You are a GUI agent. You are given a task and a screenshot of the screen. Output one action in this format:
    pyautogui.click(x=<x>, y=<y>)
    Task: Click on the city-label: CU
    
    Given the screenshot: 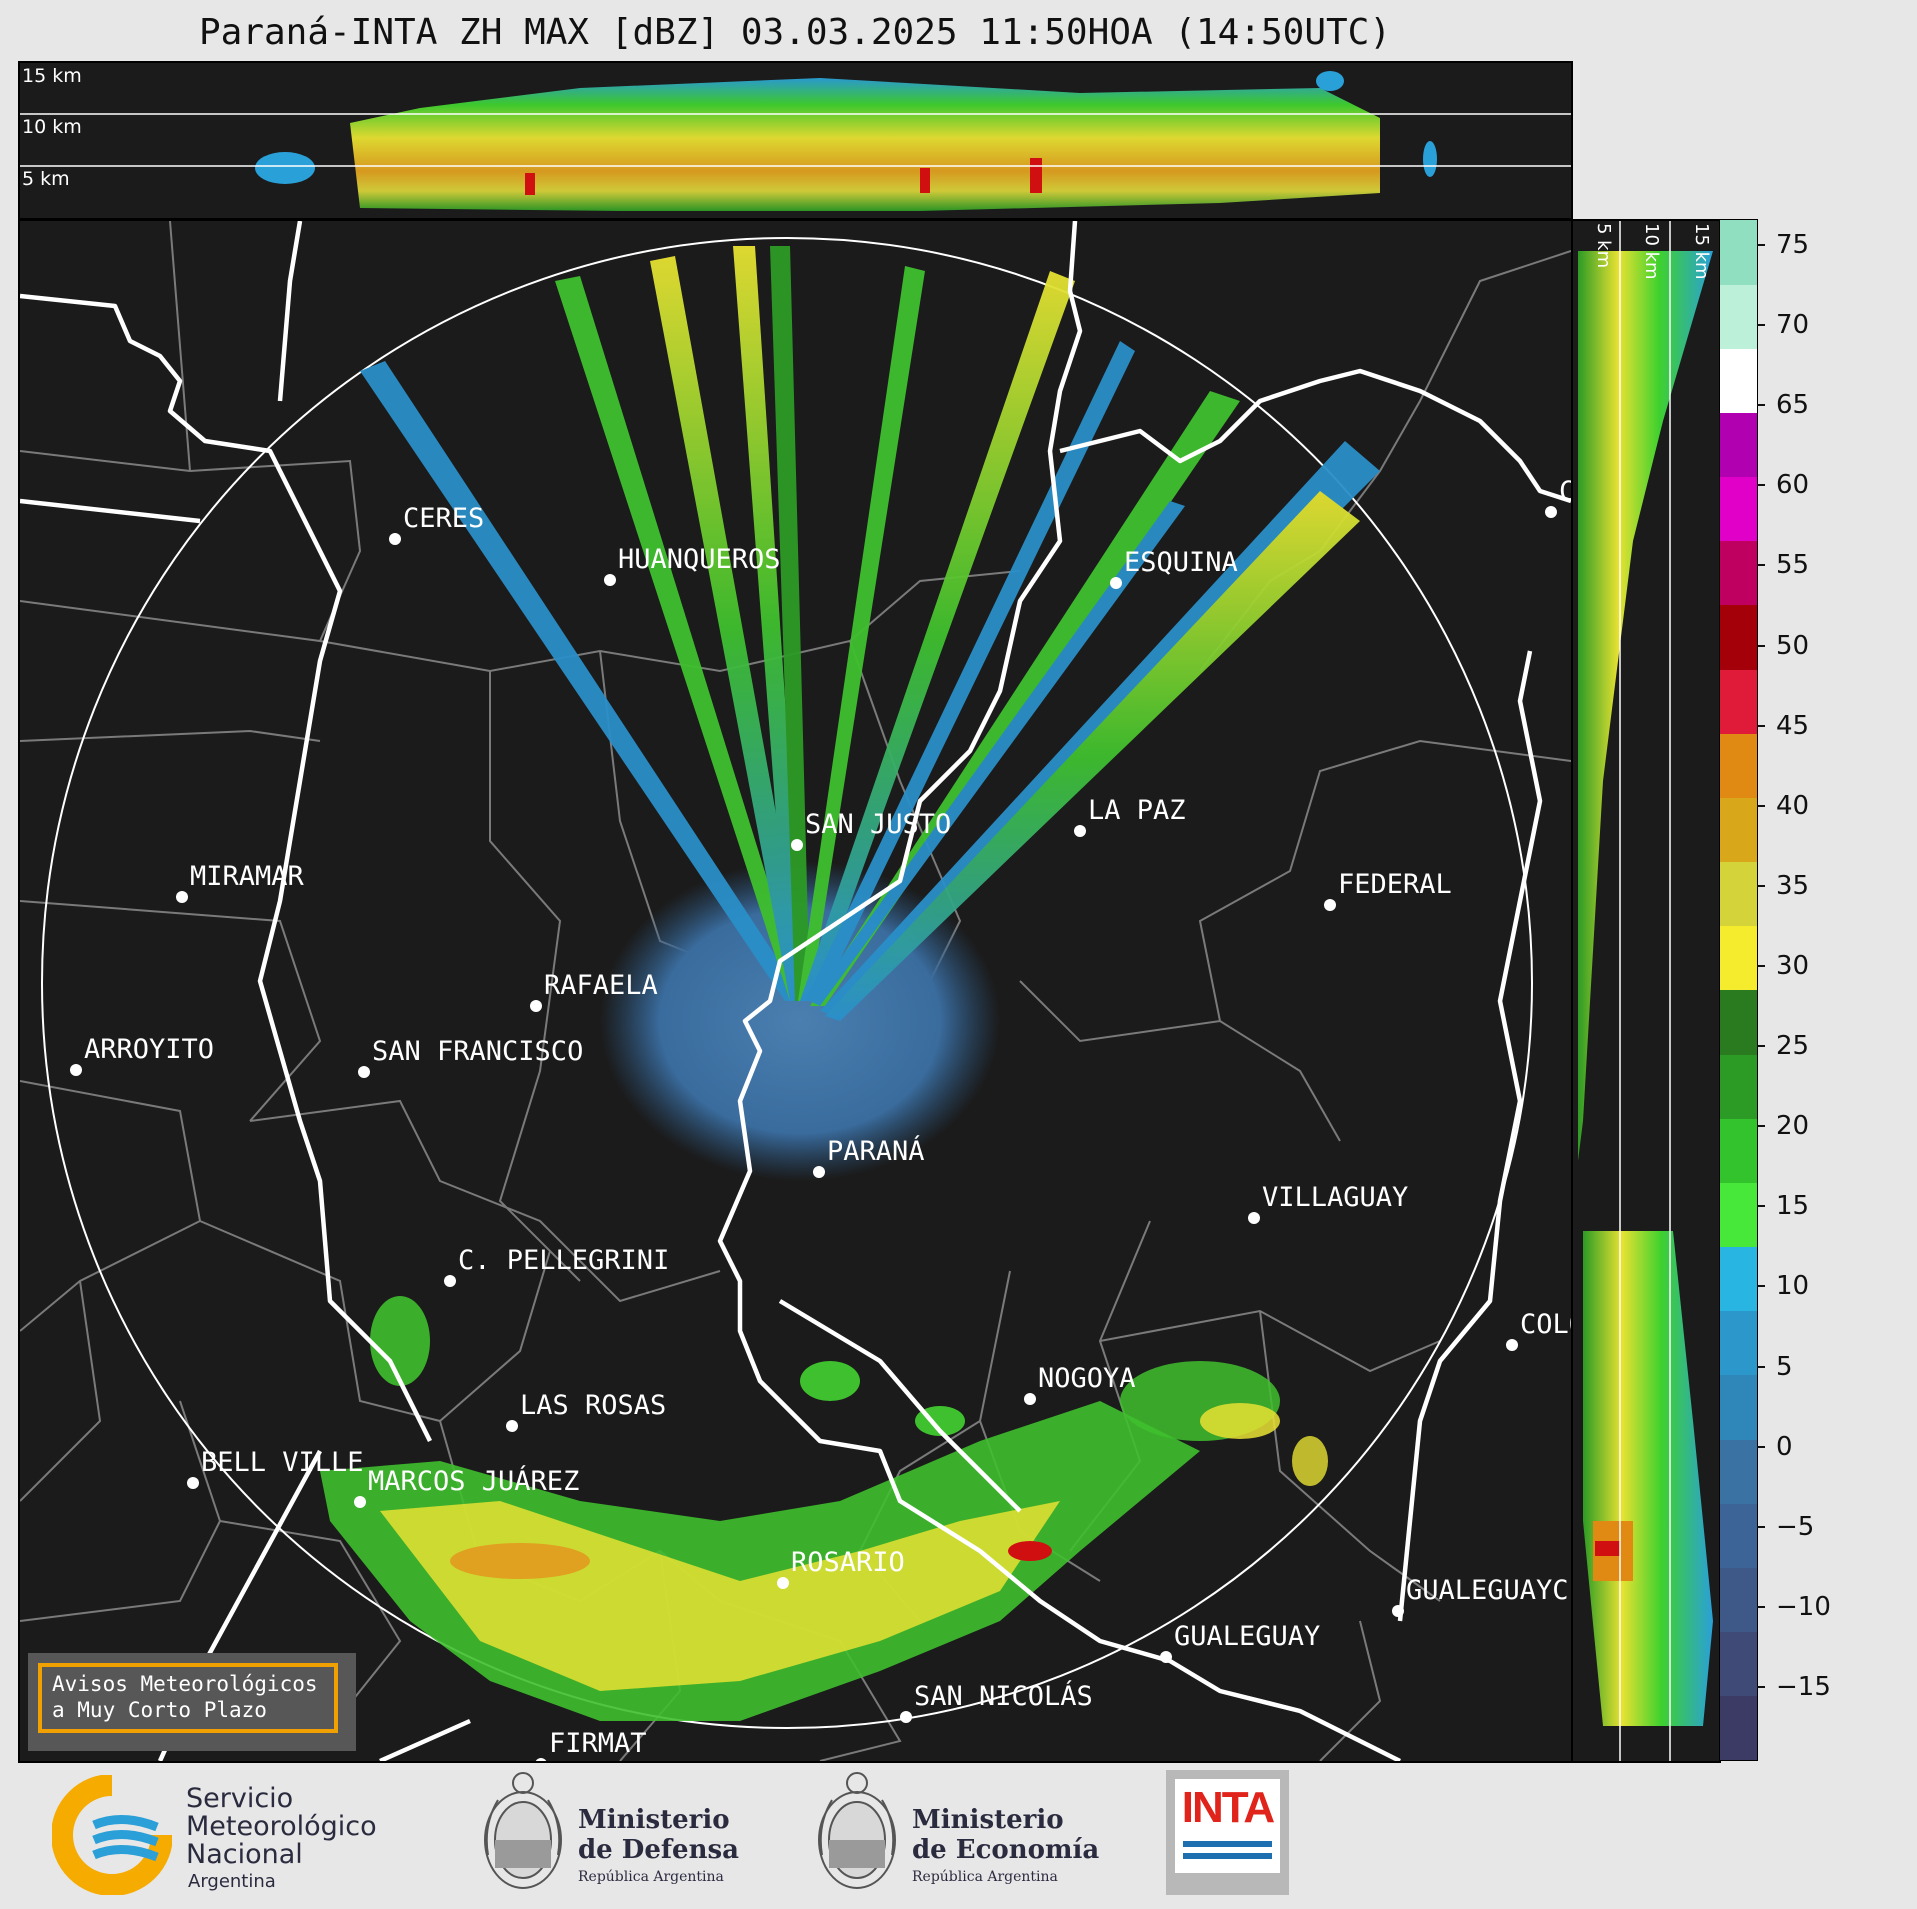 What is the action you would take?
    pyautogui.click(x=1565, y=491)
    